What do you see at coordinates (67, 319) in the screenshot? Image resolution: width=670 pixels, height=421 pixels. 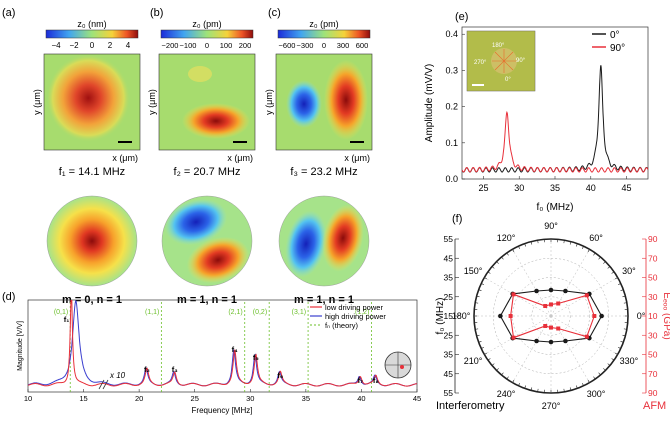 I see `peak-label: f₁` at bounding box center [67, 319].